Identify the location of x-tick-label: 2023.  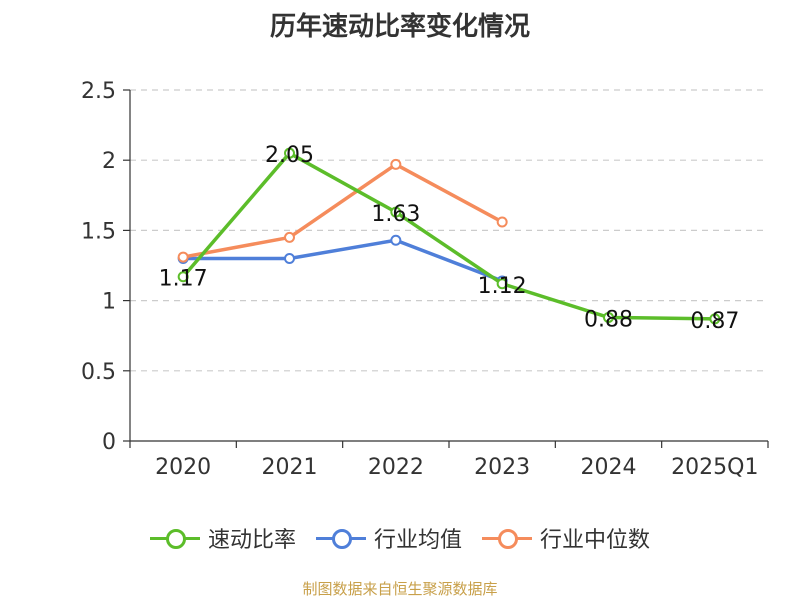
(502, 467).